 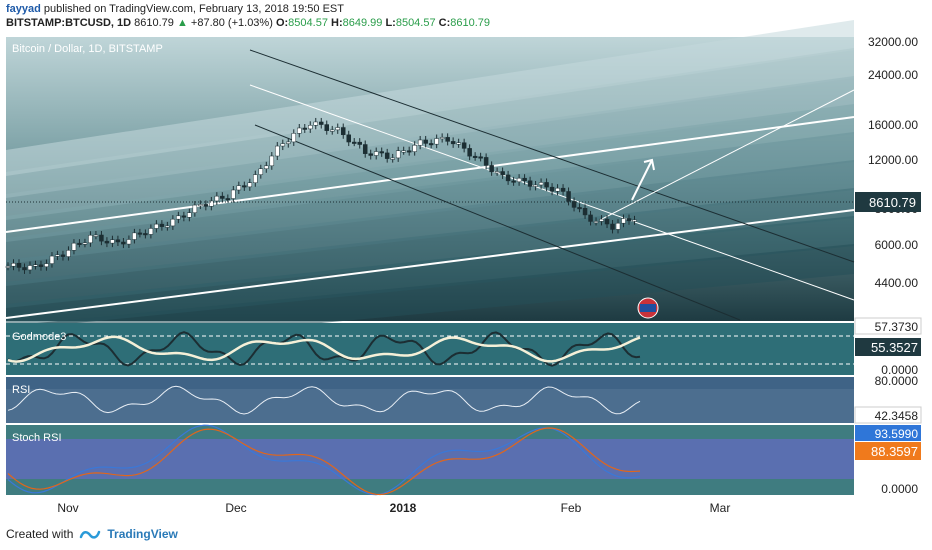 I want to click on flag-icon, so click(x=648, y=308).